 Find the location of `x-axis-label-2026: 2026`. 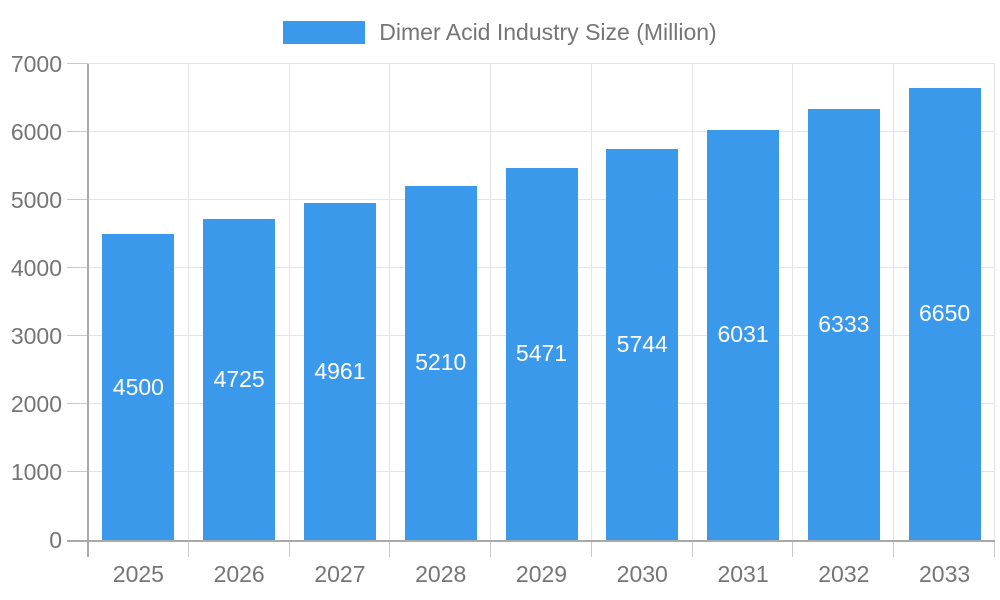

x-axis-label-2026: 2026 is located at coordinates (239, 574).